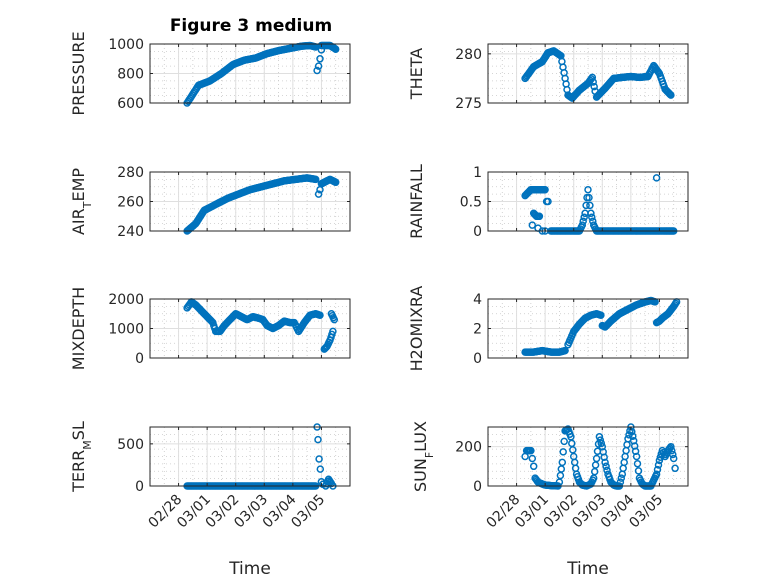  I want to click on series-h2omixra, so click(601, 326).